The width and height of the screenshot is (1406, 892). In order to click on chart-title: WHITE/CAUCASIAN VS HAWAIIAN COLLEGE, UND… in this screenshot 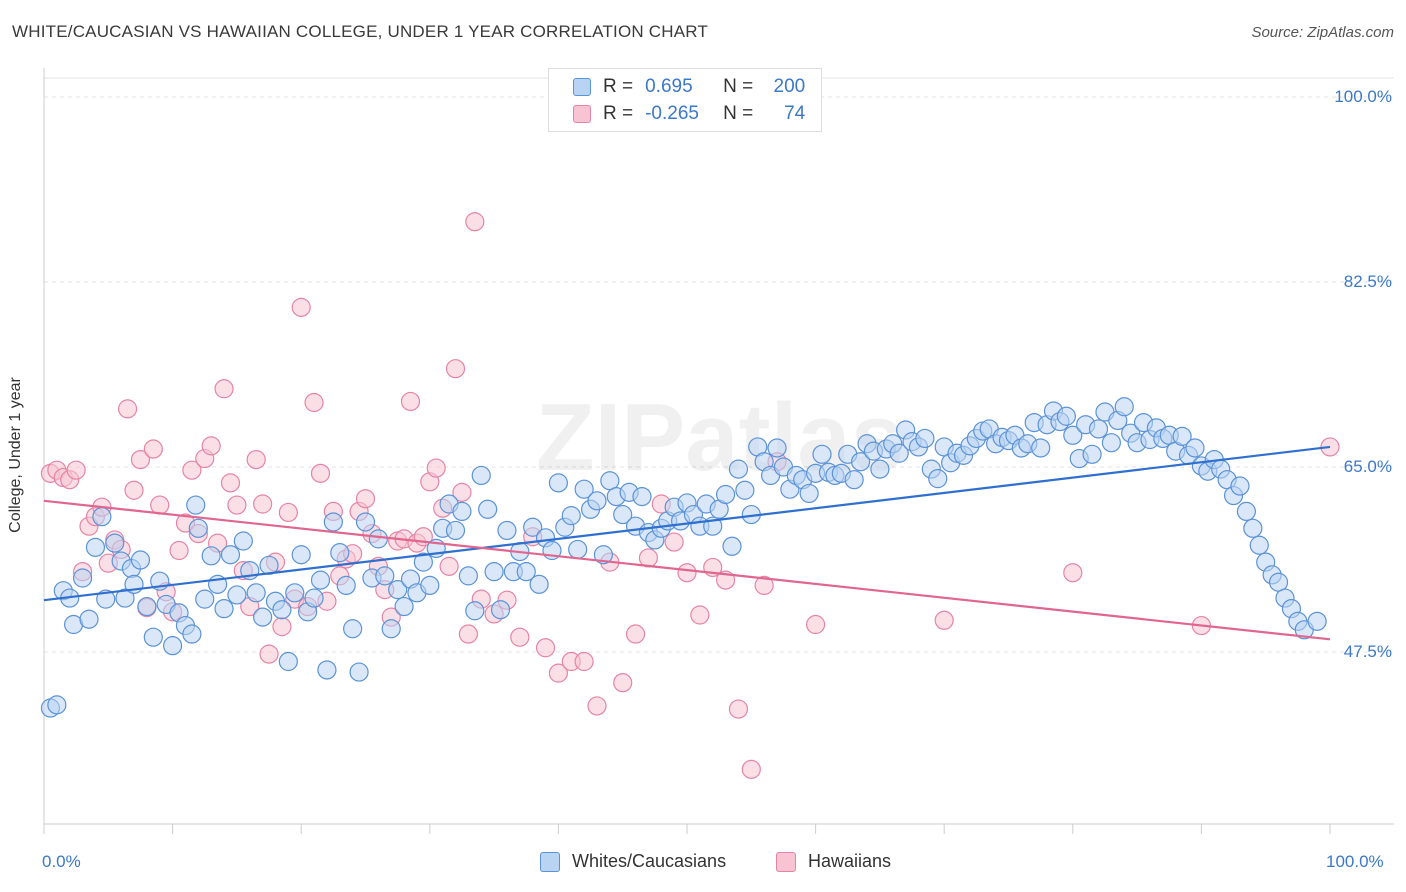, I will do `click(360, 31)`.